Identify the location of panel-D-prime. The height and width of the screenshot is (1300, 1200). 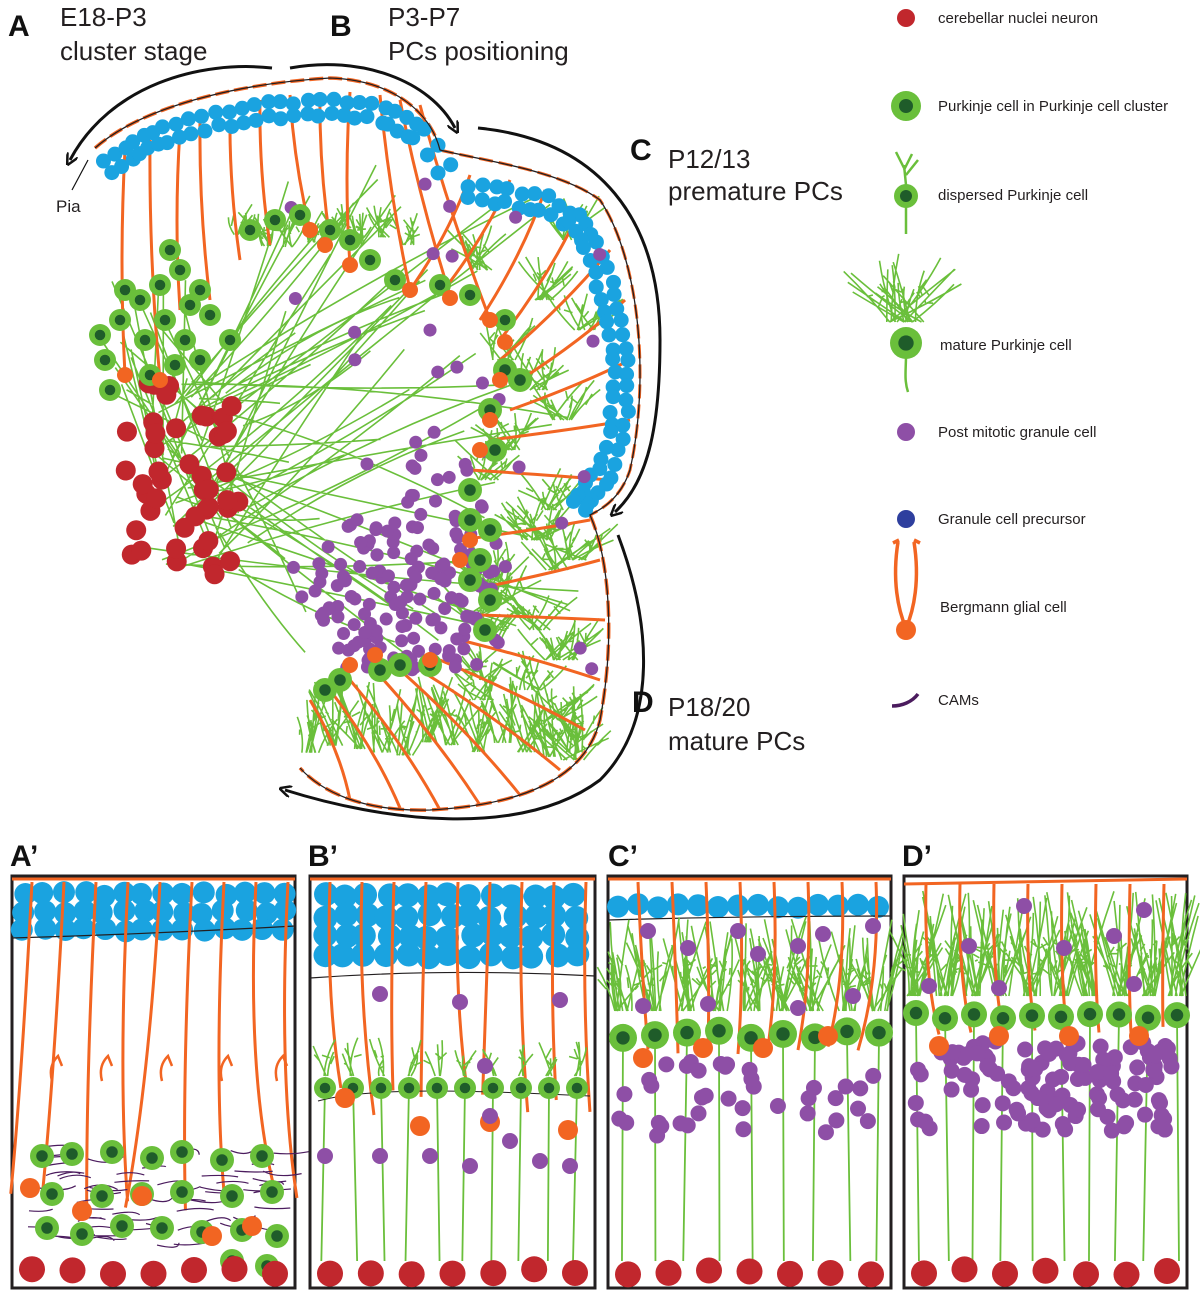
(1044, 1082).